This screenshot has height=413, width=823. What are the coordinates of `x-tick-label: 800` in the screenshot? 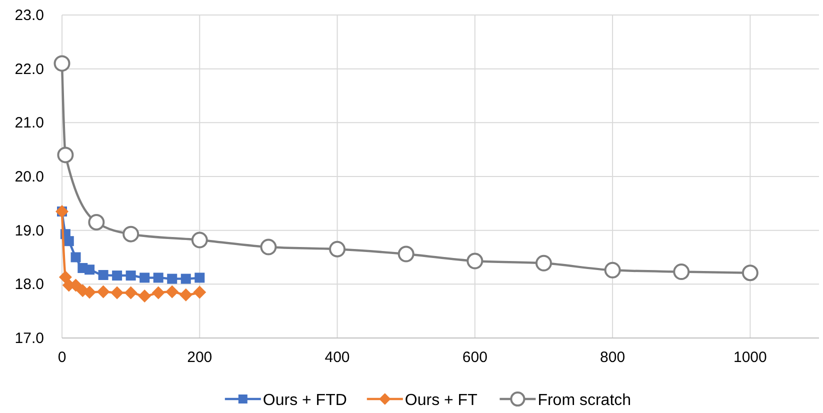 It's located at (613, 357).